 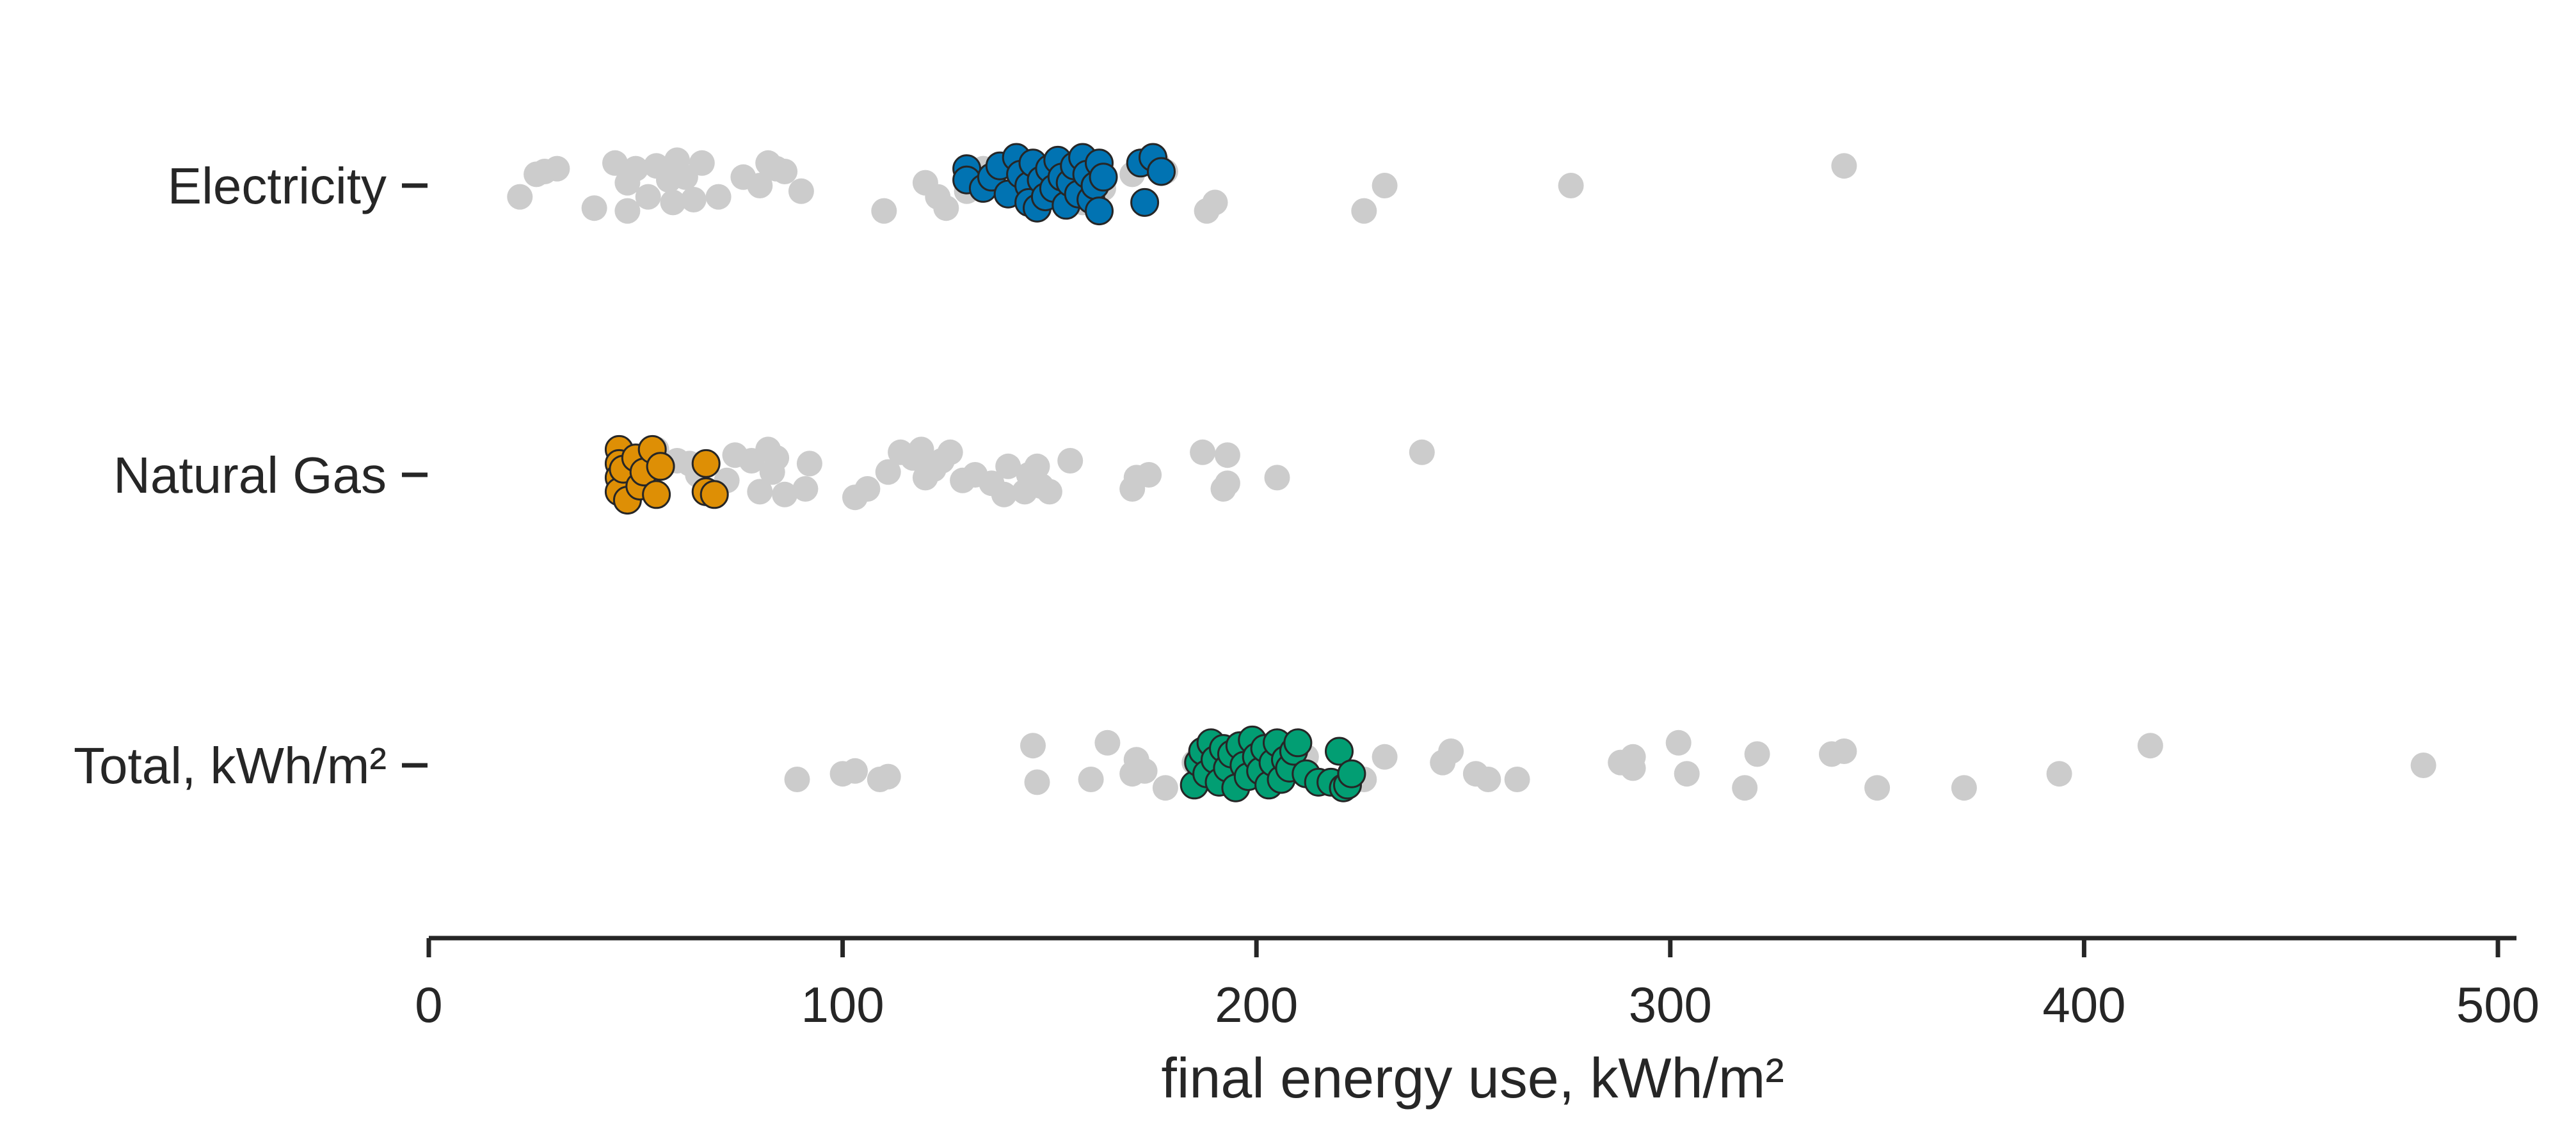 What do you see at coordinates (1256, 1005) in the screenshot?
I see `x-tick-label: 200` at bounding box center [1256, 1005].